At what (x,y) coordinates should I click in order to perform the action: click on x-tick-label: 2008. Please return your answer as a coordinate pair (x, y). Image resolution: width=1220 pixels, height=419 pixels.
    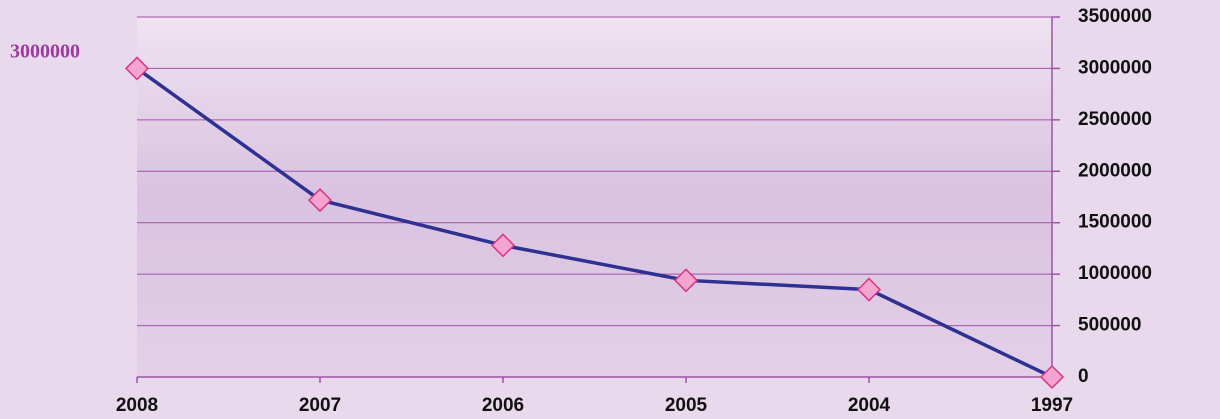
    Looking at the image, I should click on (137, 405).